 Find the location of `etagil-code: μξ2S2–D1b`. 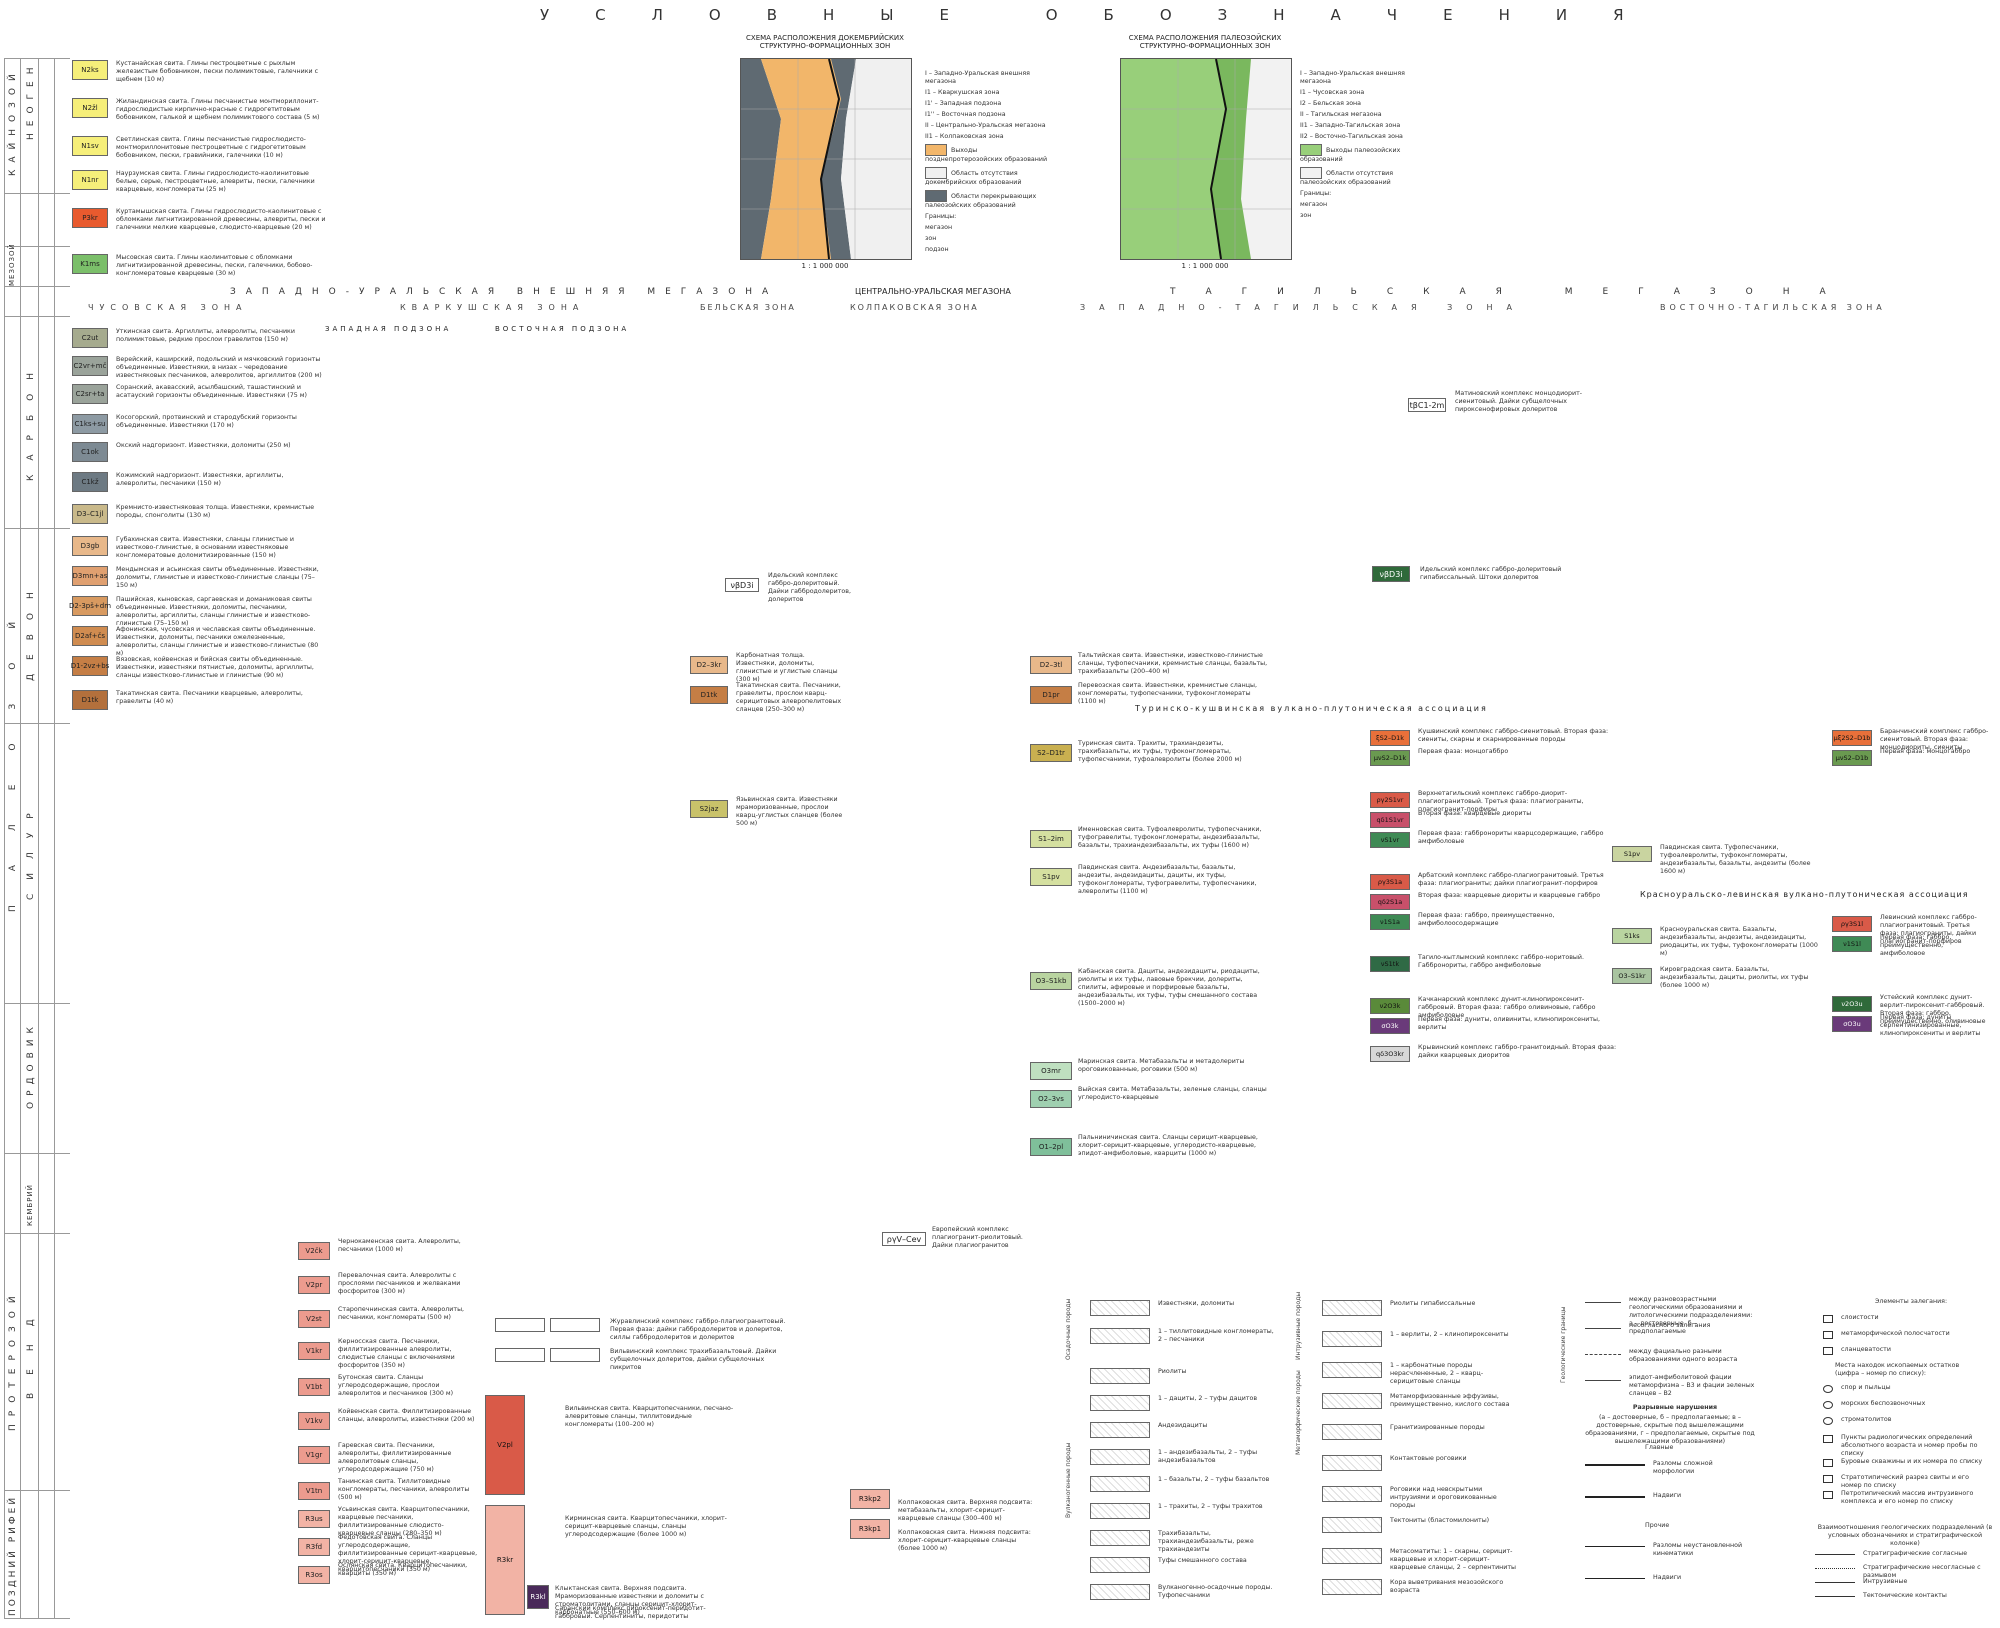

etagil-code: μξ2S2–D1b is located at coordinates (1852, 738).